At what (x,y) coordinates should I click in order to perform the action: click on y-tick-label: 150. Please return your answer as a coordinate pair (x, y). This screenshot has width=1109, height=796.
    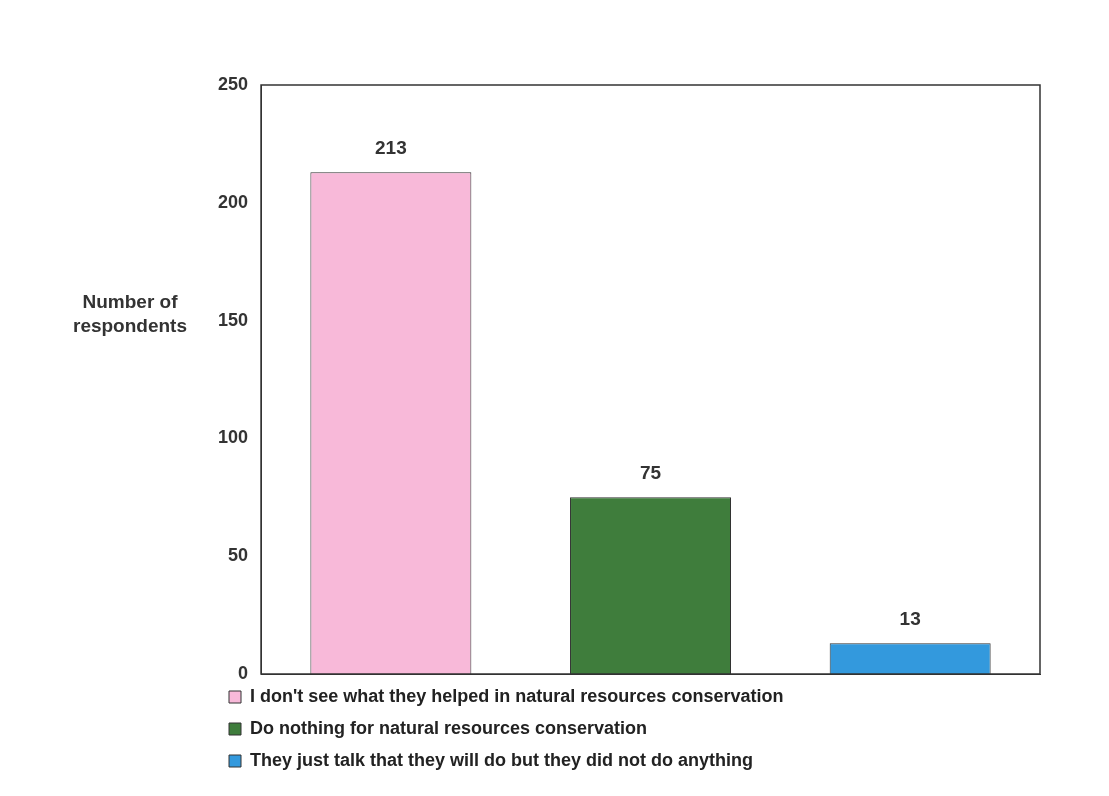
    Looking at the image, I should click on (233, 319).